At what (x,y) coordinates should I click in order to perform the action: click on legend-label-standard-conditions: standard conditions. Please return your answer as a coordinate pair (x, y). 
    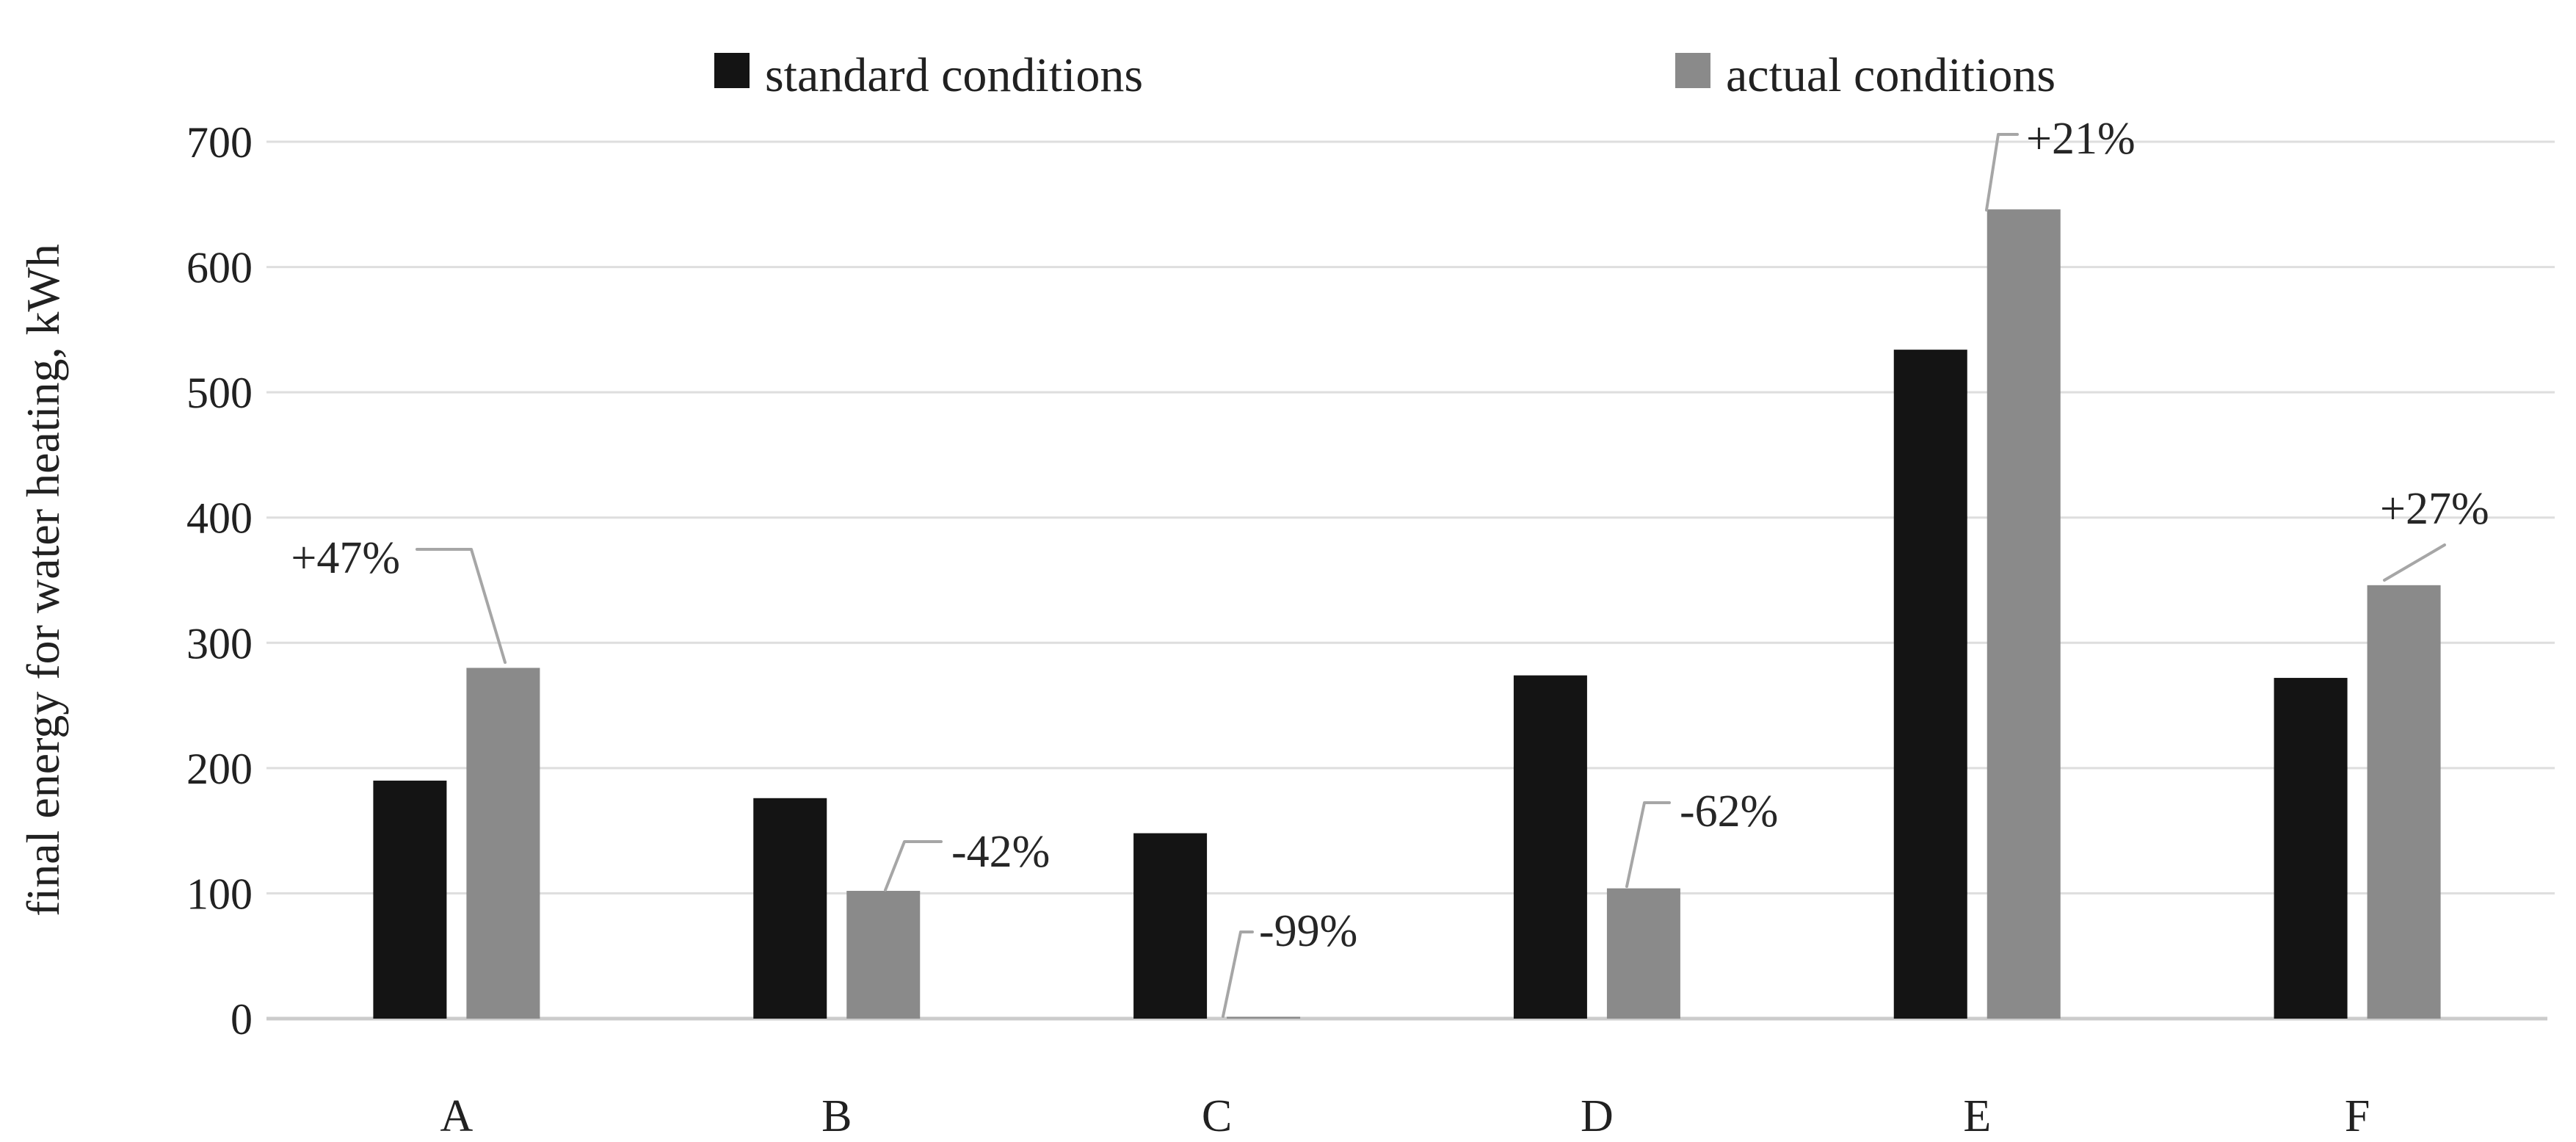
    Looking at the image, I should click on (954, 75).